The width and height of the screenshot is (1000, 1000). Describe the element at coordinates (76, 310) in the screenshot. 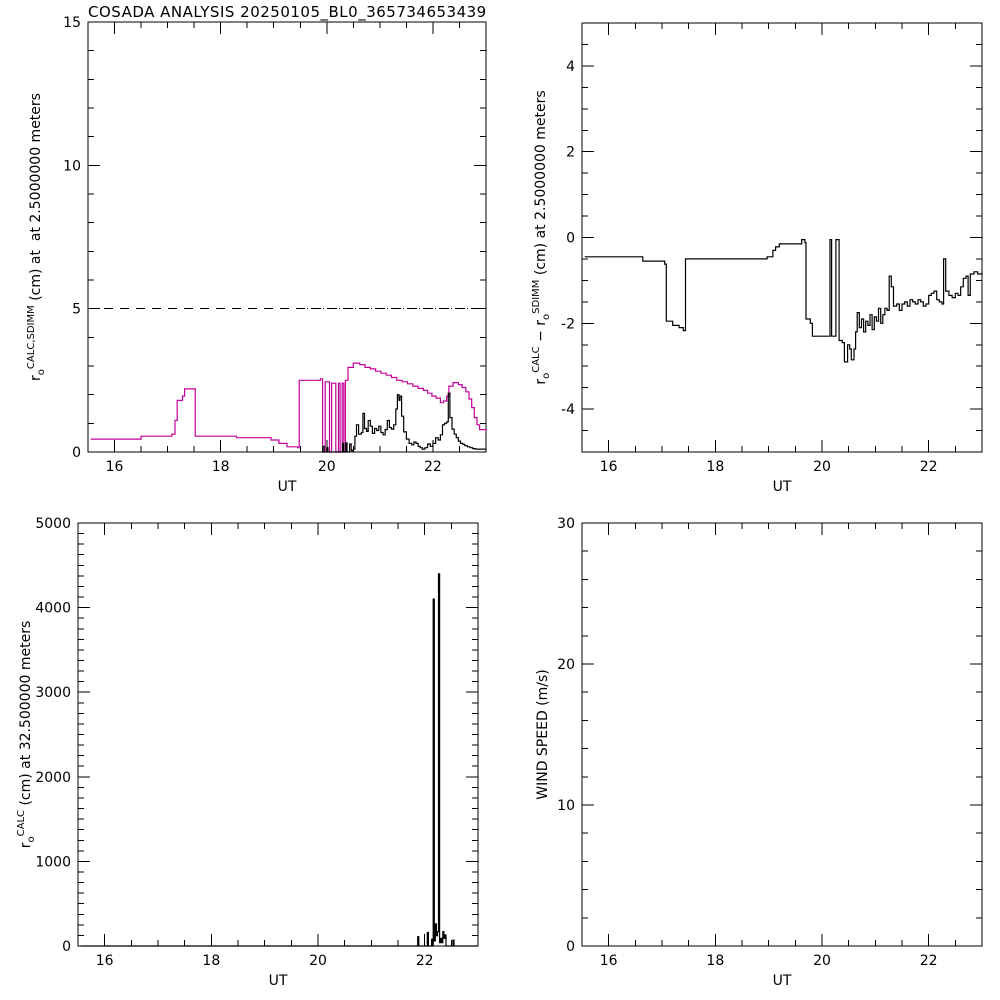

I see `y-tick-label: 5` at that location.